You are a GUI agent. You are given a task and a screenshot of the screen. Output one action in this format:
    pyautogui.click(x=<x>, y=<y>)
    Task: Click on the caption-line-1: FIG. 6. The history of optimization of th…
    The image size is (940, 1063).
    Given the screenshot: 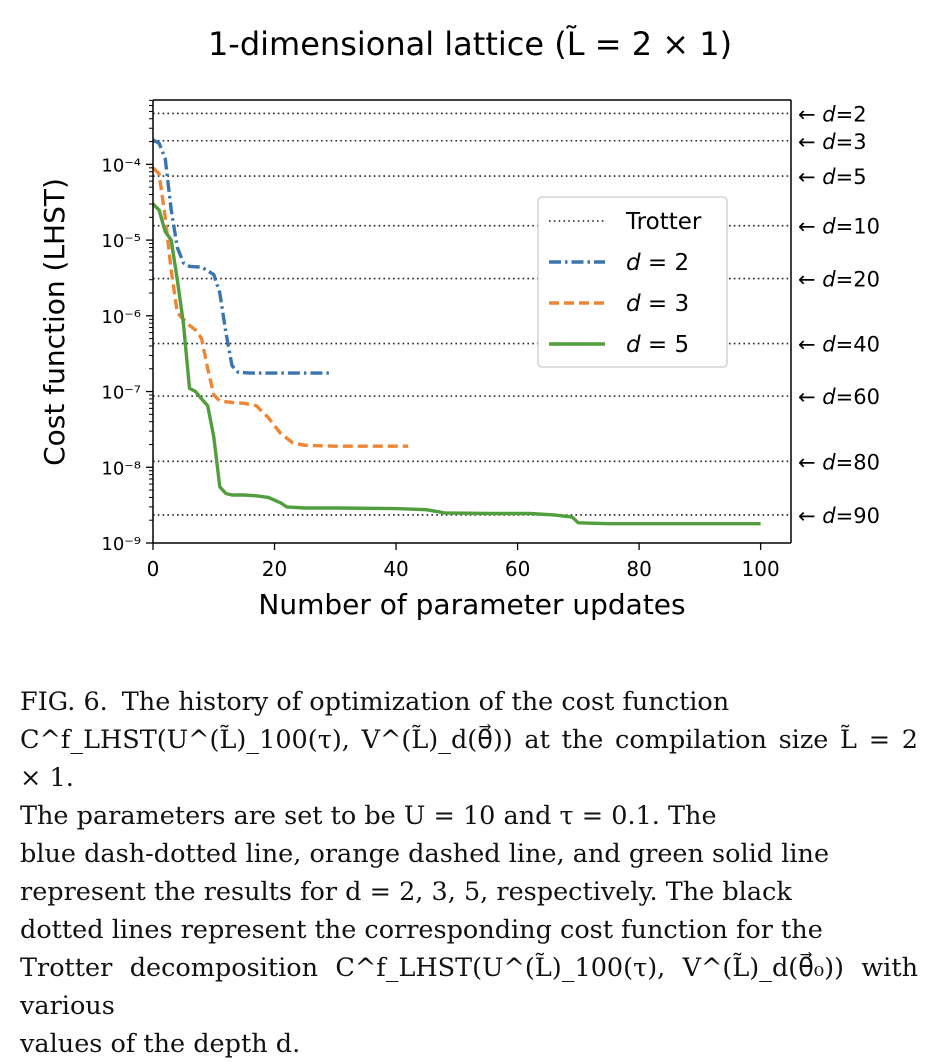 What is the action you would take?
    pyautogui.click(x=469, y=702)
    